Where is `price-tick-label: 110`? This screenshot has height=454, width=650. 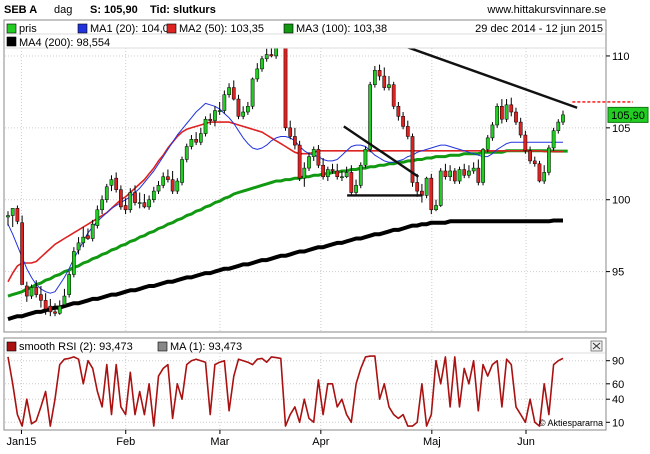
price-tick-label: 110 is located at coordinates (621, 57).